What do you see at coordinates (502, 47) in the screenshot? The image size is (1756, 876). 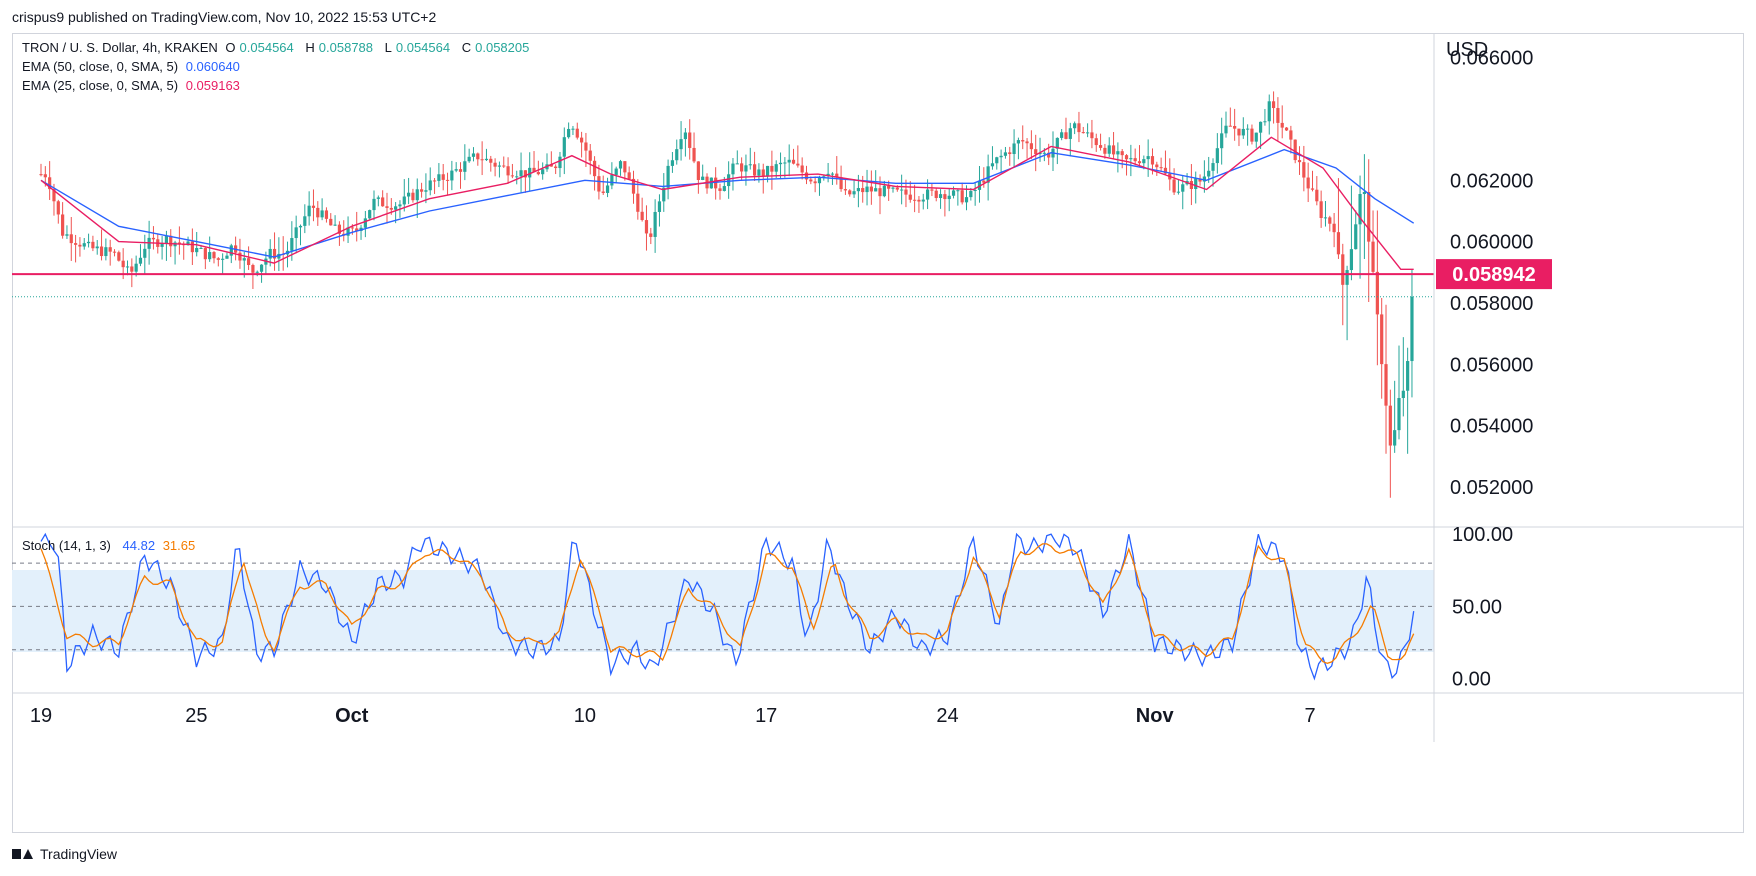 I see `close-value: 0.058205` at bounding box center [502, 47].